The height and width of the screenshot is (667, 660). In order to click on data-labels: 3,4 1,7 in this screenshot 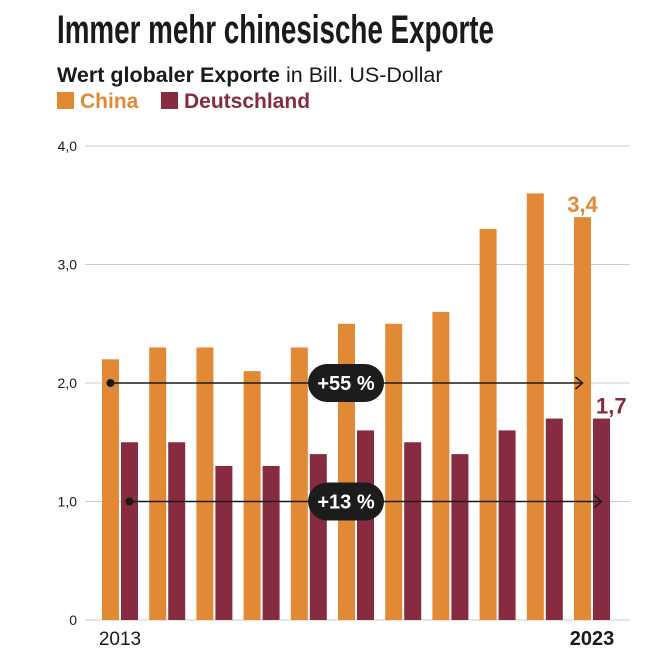, I will do `click(596, 305)`.